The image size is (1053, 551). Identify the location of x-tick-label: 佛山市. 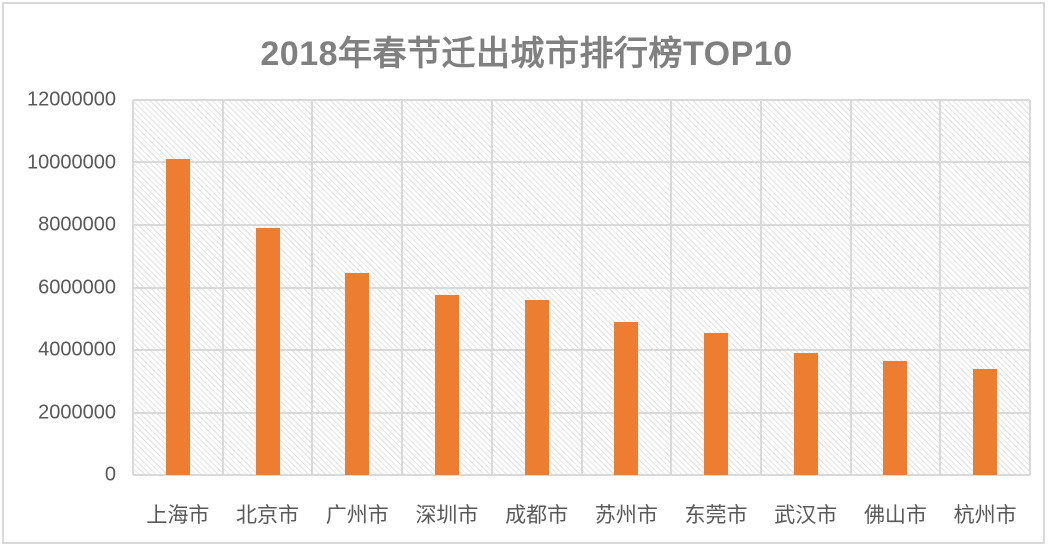
(895, 515).